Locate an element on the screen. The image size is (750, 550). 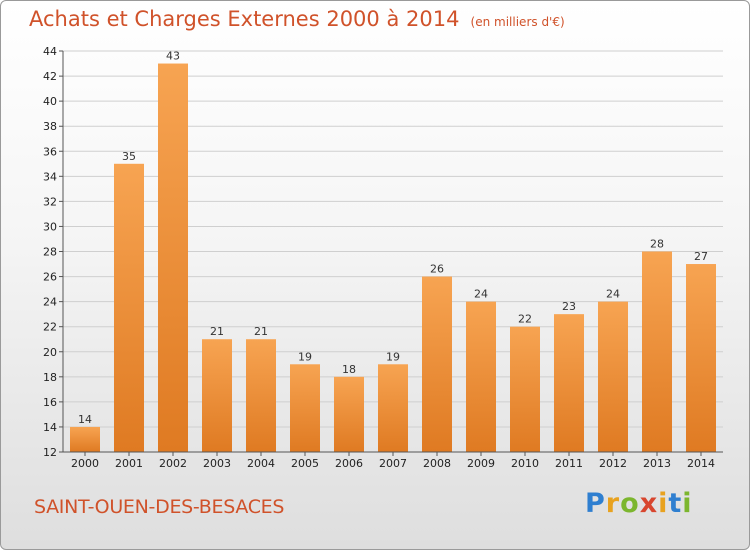
x-tick-label: 2014 is located at coordinates (701, 463).